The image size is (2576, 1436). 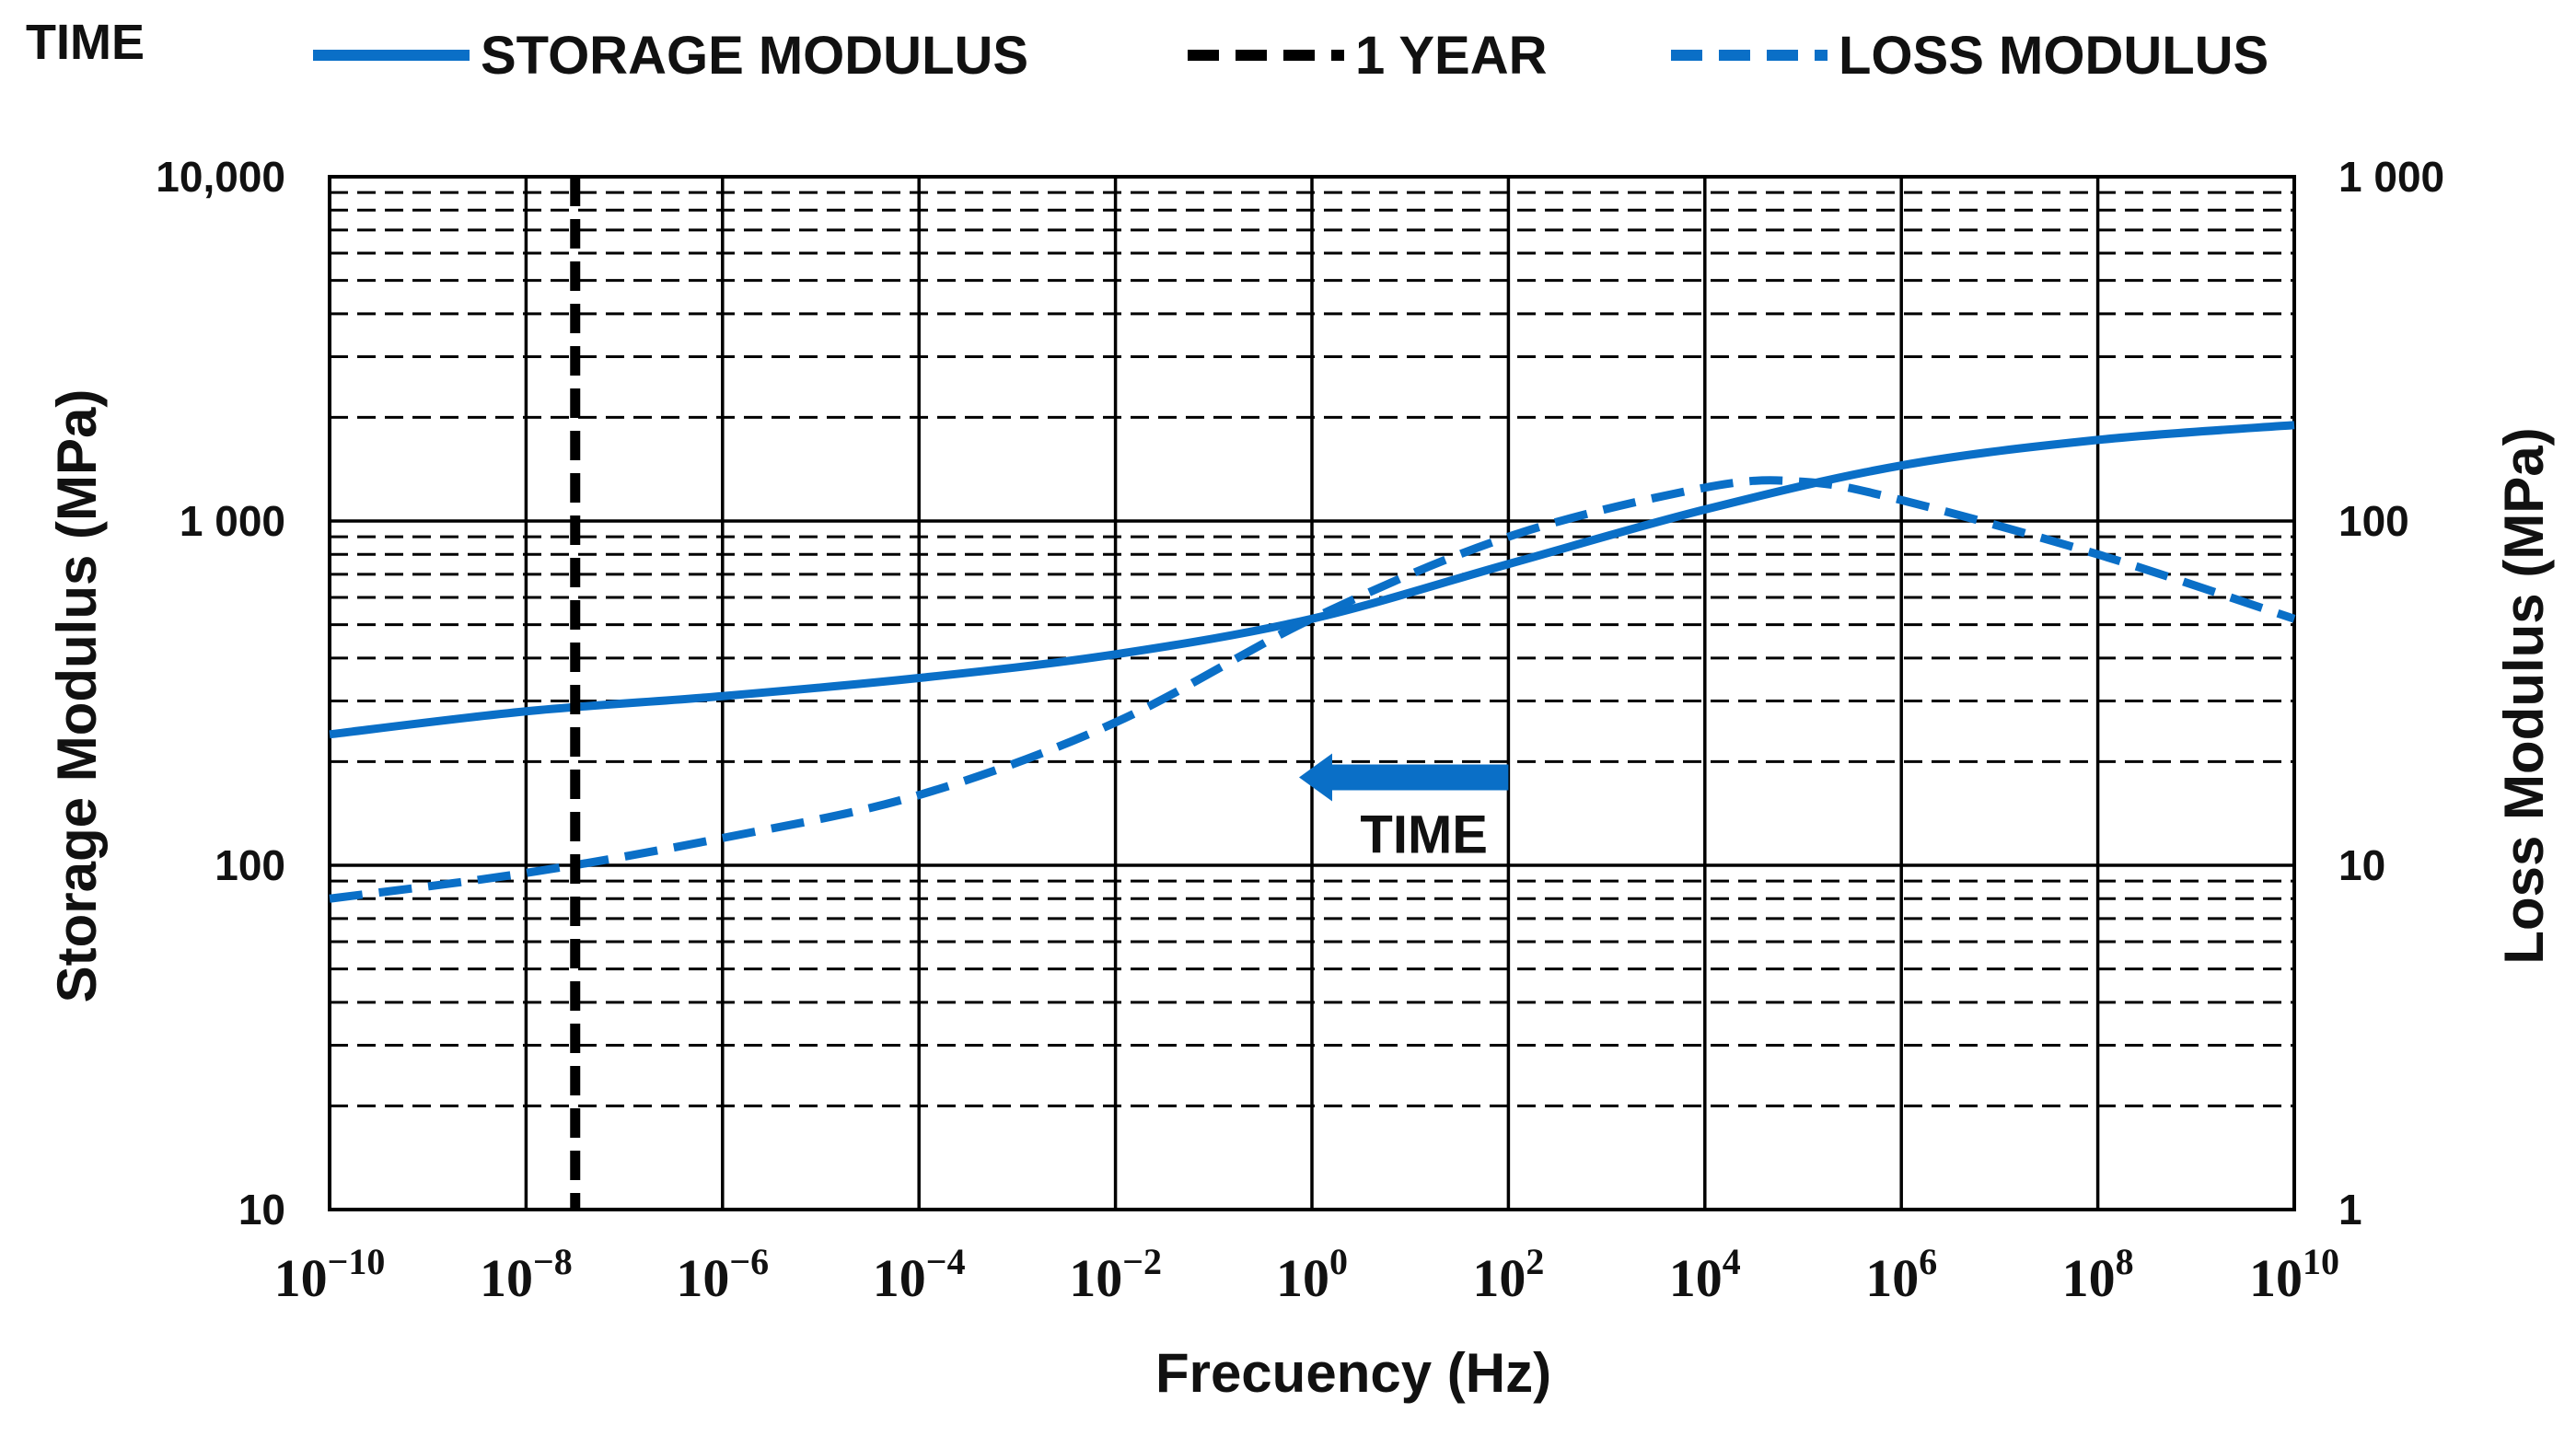 I want to click on legend-label-loss-modulus: LOSS MODULUS, so click(x=2054, y=56).